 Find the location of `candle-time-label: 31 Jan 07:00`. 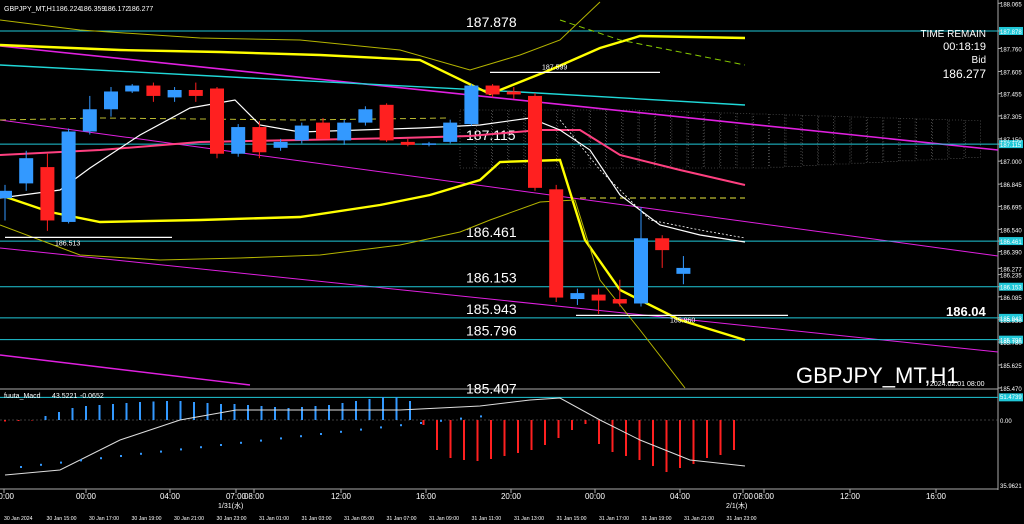

candle-time-label: 31 Jan 07:00 is located at coordinates (402, 519).